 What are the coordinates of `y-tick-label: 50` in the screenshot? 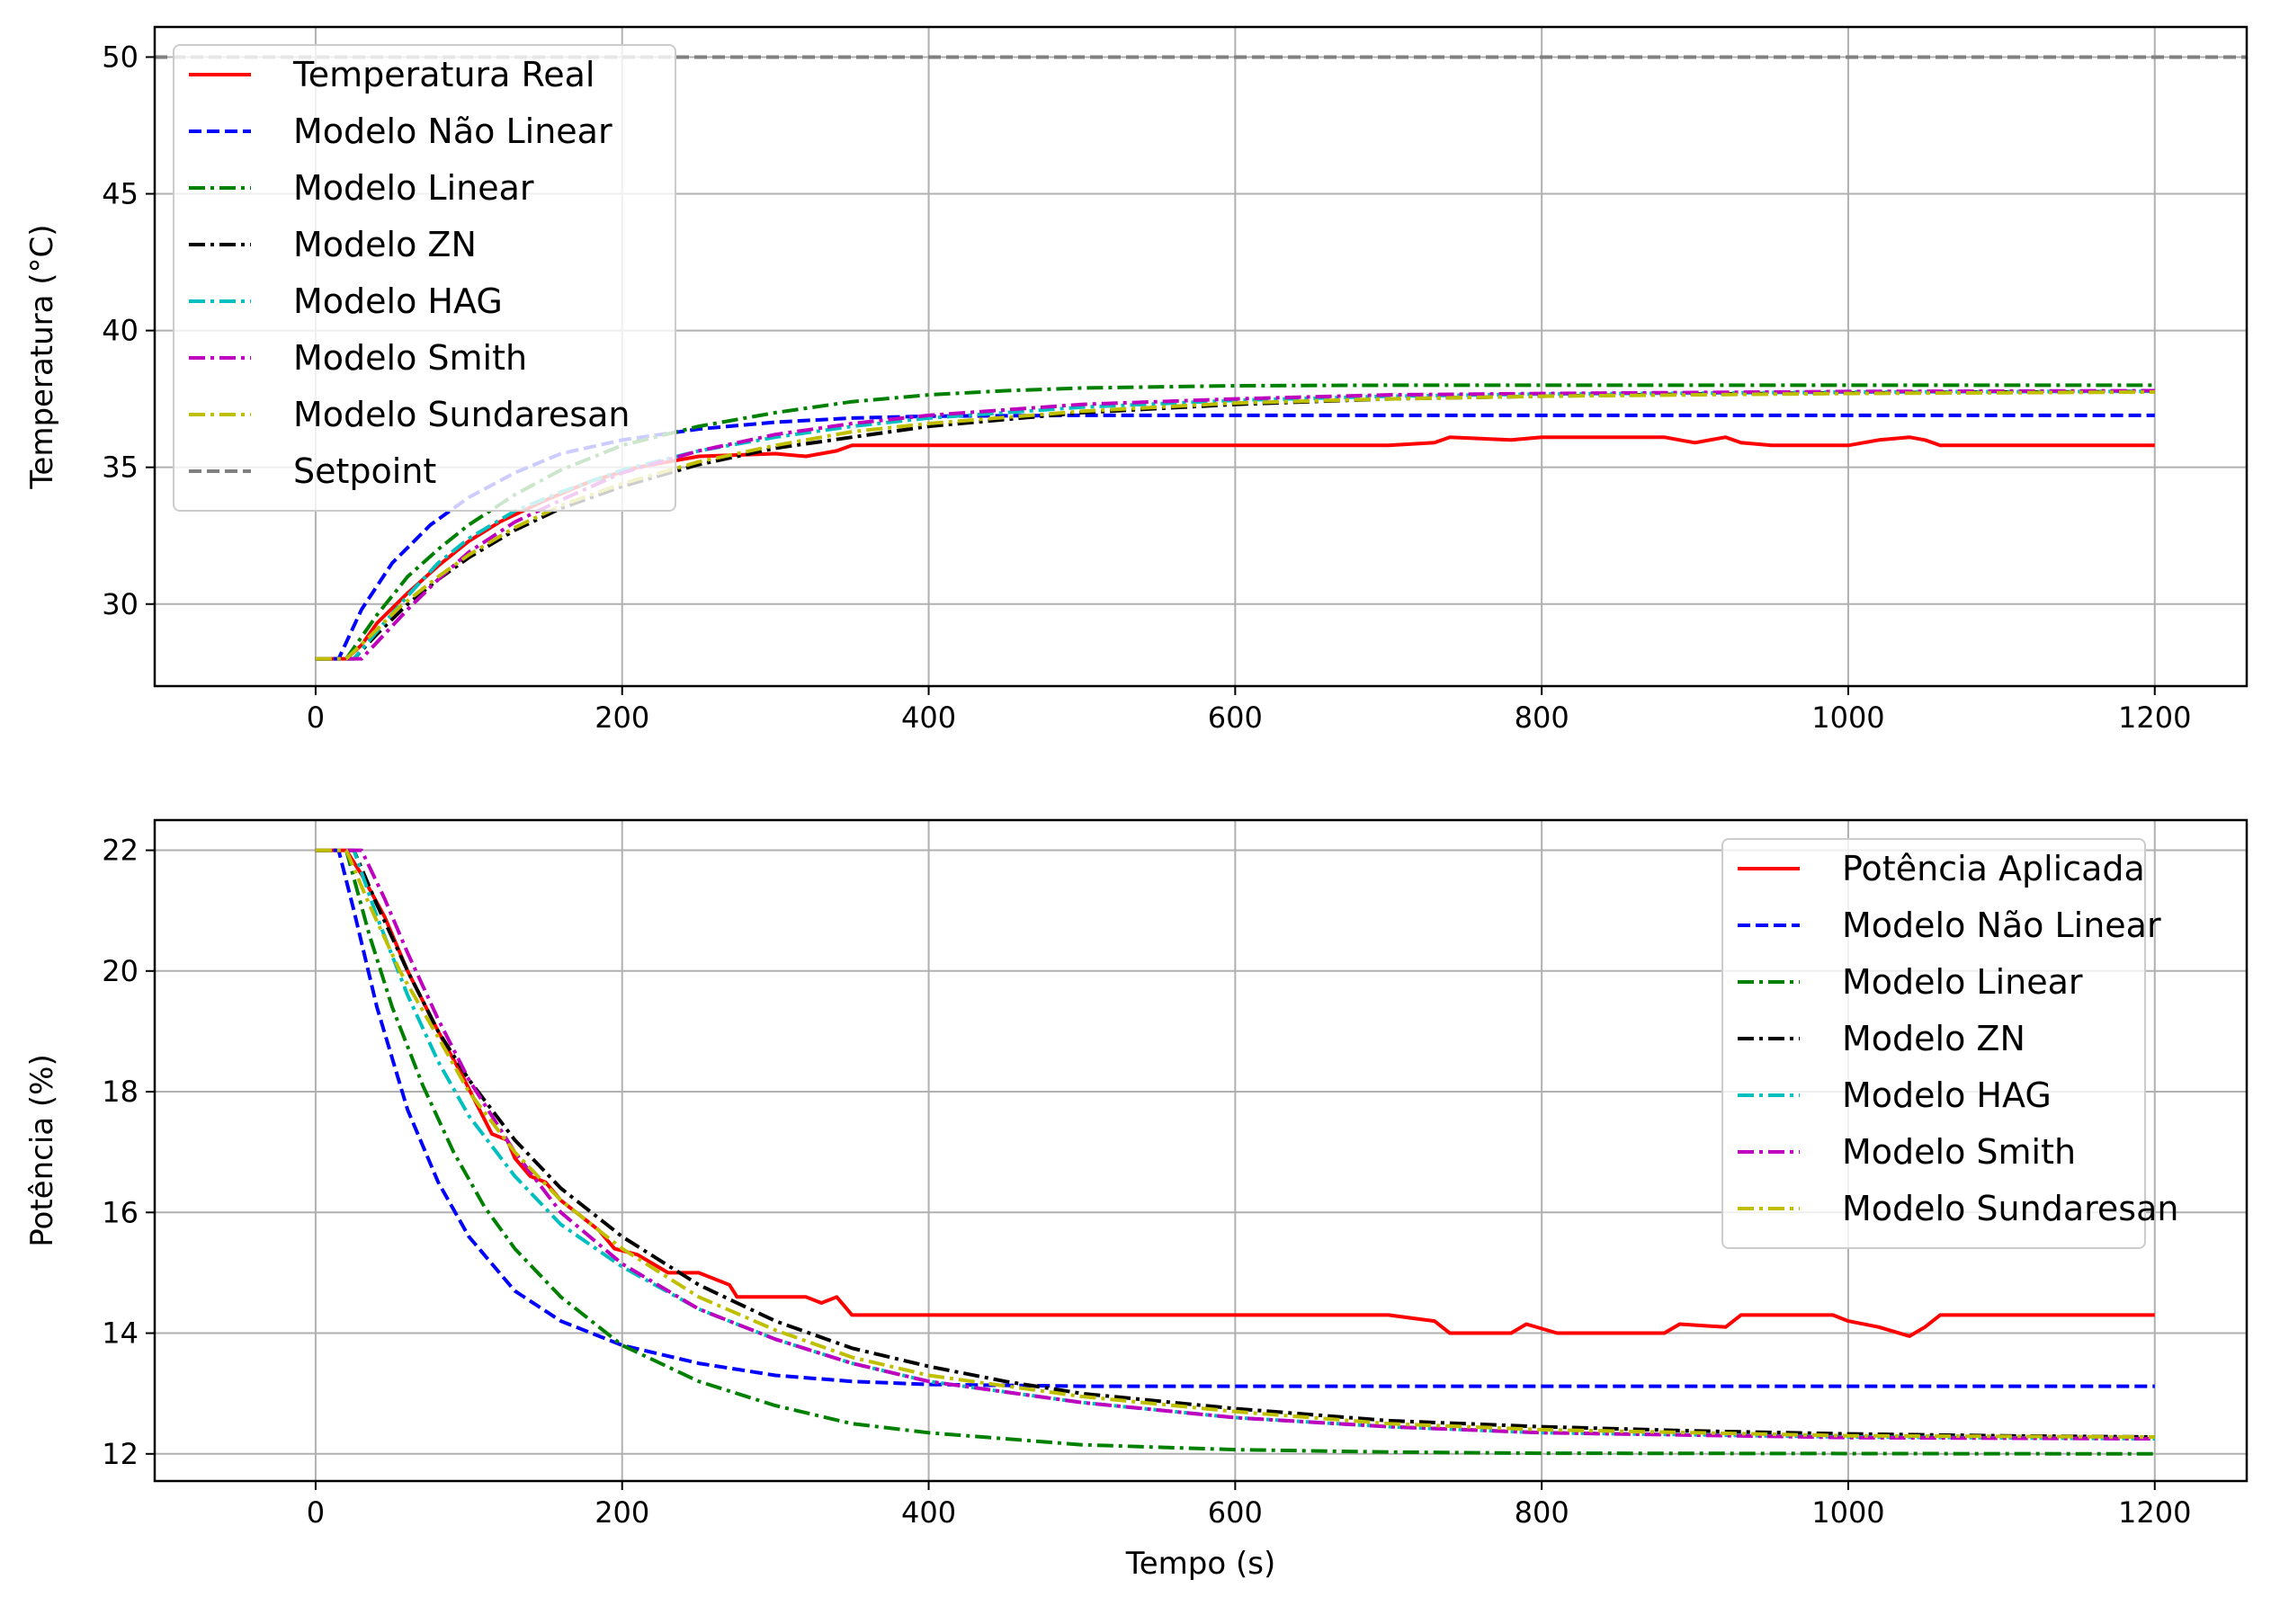 It's located at (121, 57).